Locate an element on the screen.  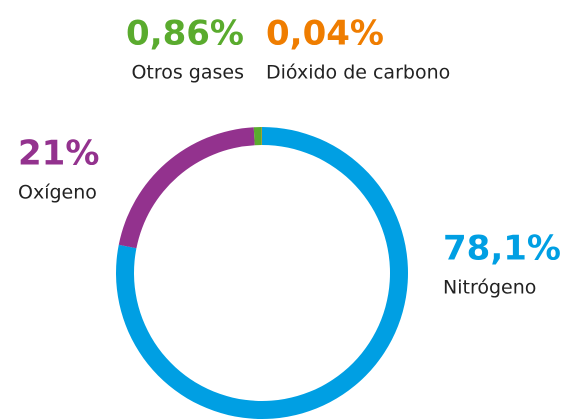
value-label: 21% is located at coordinates (58, 154).